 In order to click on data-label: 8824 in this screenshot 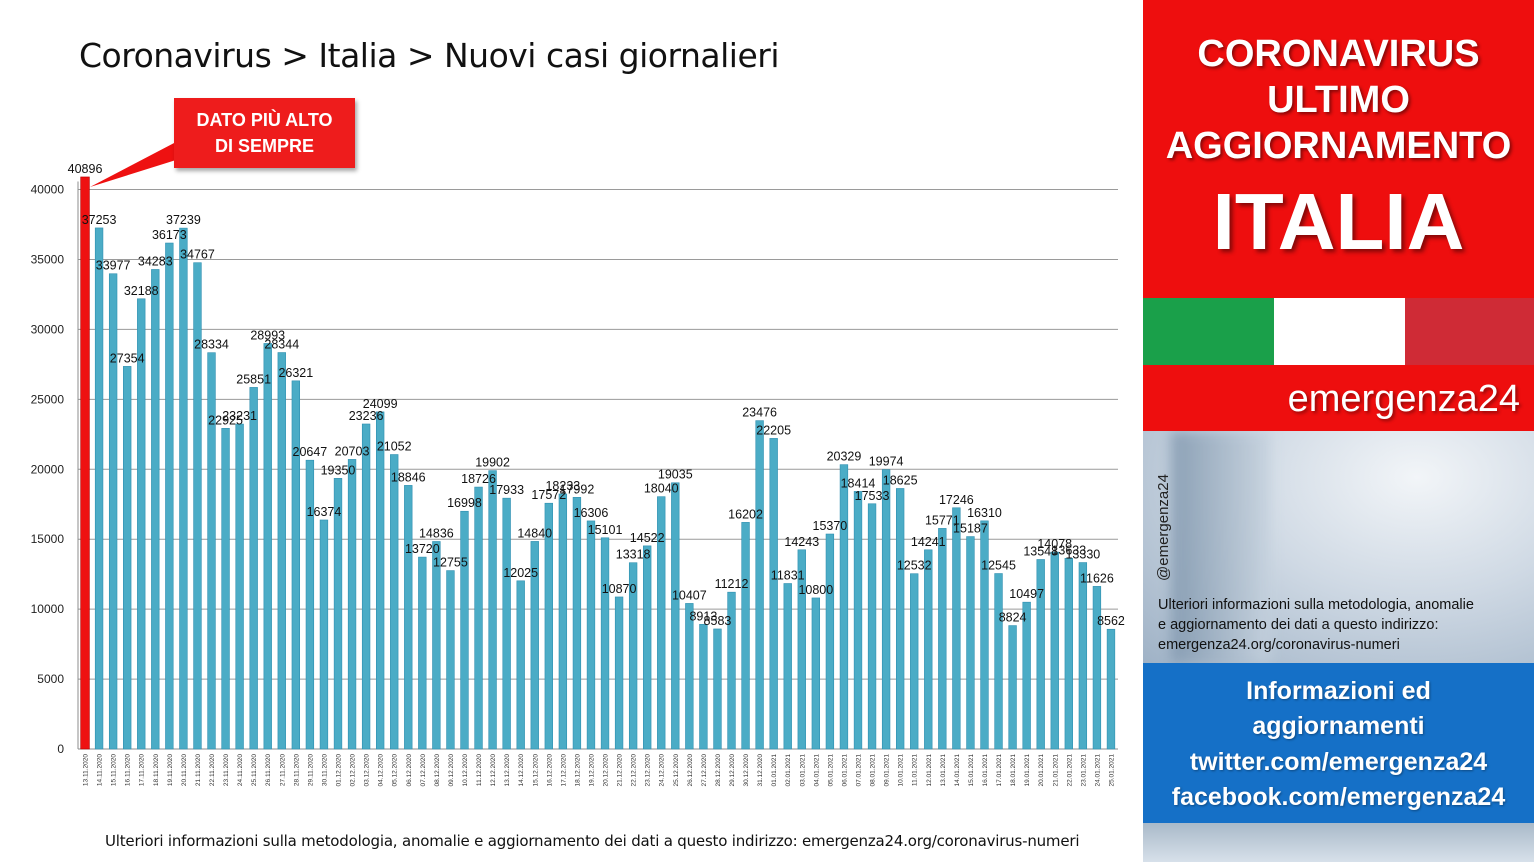, I will do `click(1013, 618)`.